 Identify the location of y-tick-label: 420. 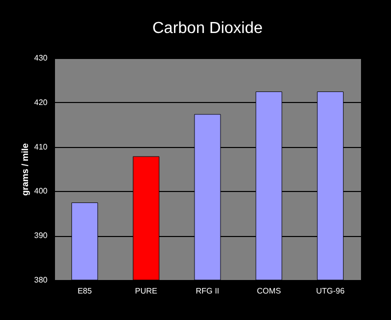
(41, 102).